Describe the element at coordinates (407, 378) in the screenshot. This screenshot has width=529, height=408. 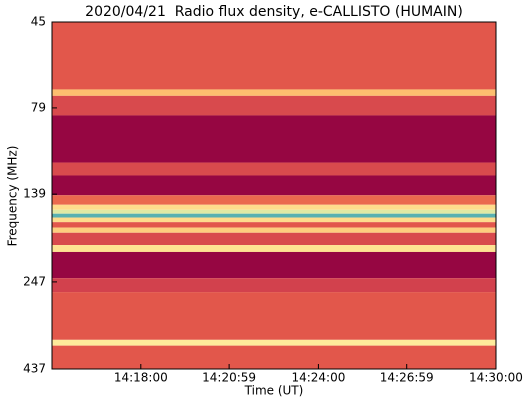
I see `x-tick-label: 14:26:59` at that location.